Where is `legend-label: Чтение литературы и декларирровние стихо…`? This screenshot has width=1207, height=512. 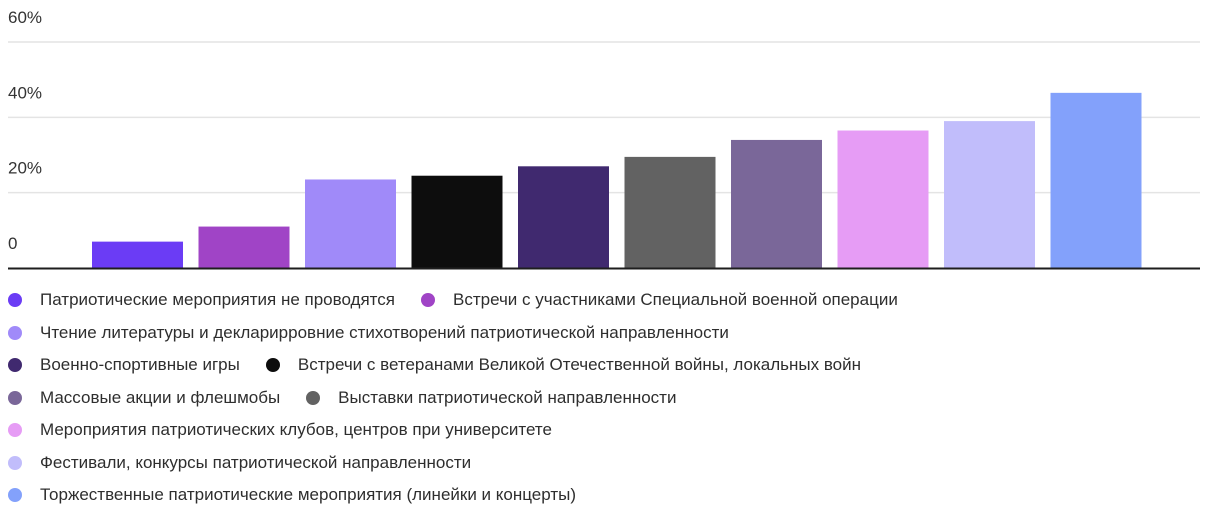 legend-label: Чтение литературы и декларирровние стихо… is located at coordinates (384, 332).